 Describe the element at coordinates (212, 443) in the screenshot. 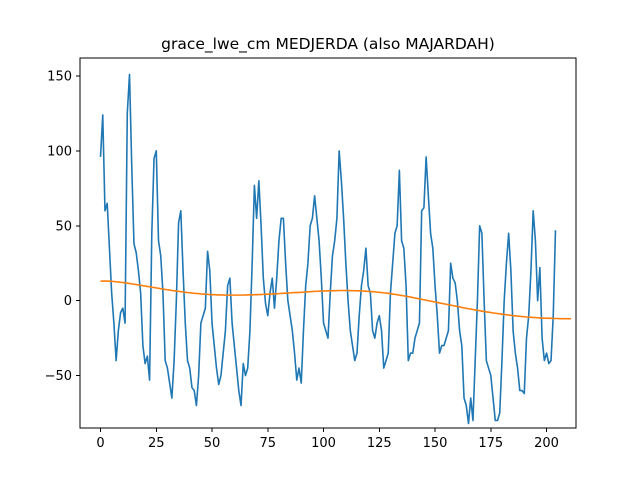

I see `x-tick-label: 50` at that location.